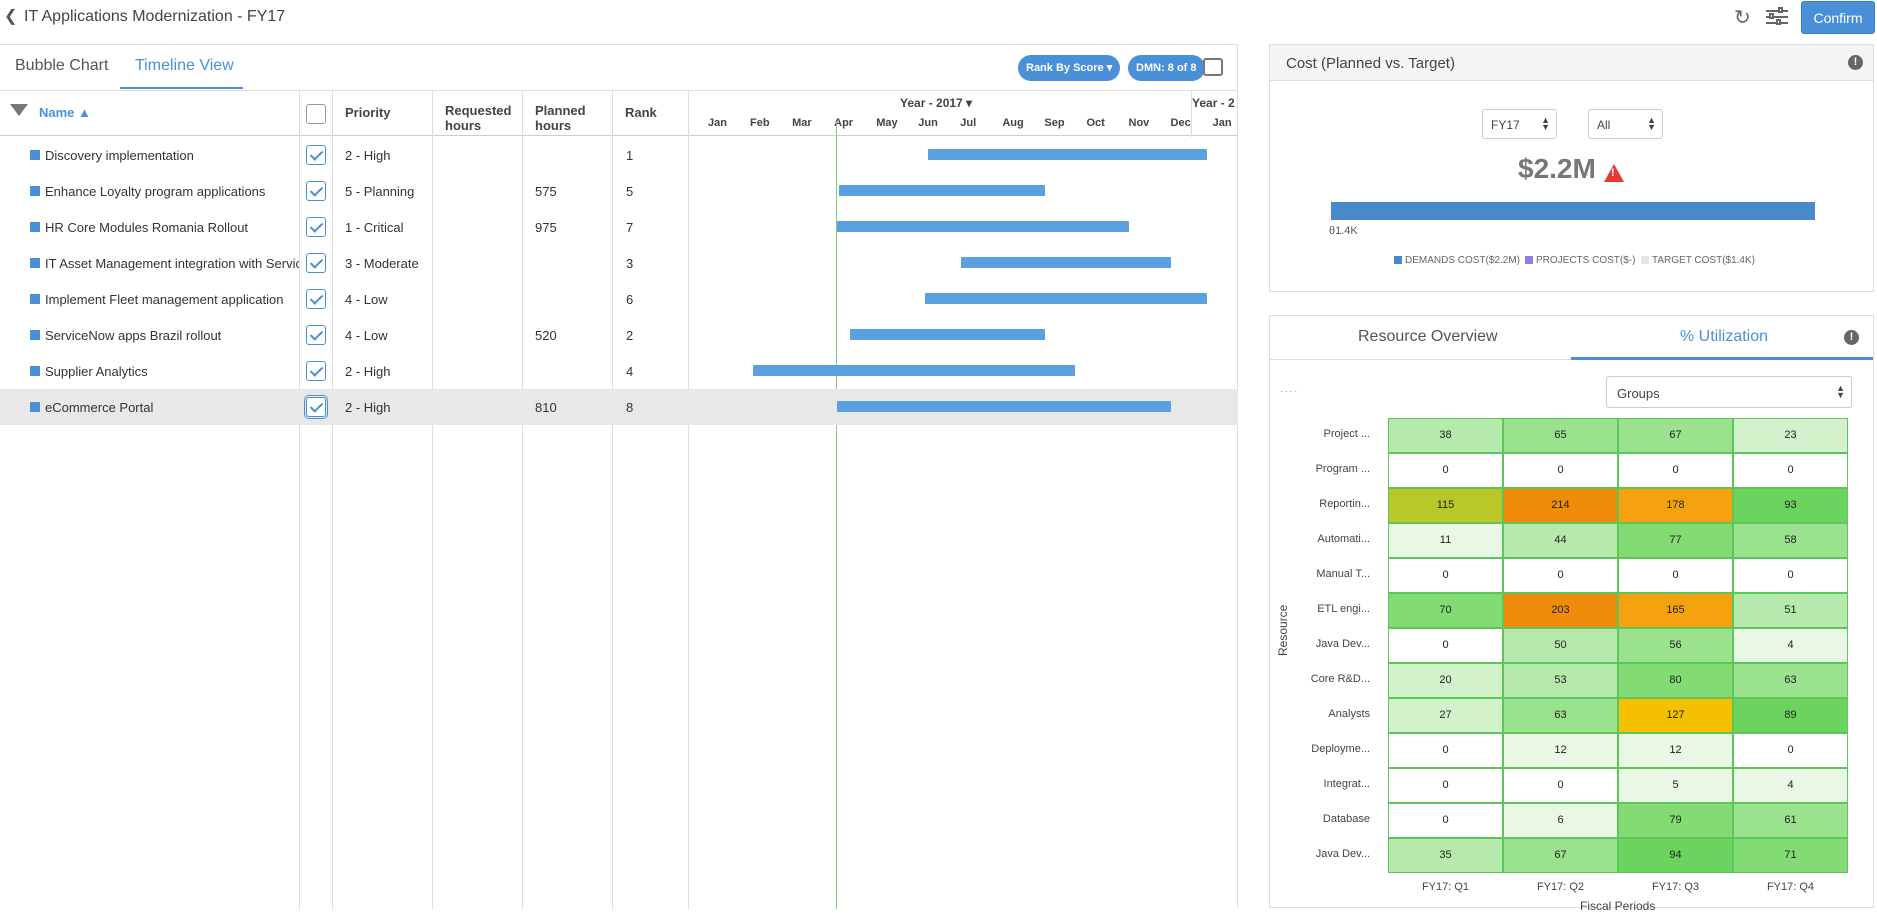 This screenshot has width=1877, height=913. What do you see at coordinates (1560, 645) in the screenshot?
I see `heatmap-cell: 50` at bounding box center [1560, 645].